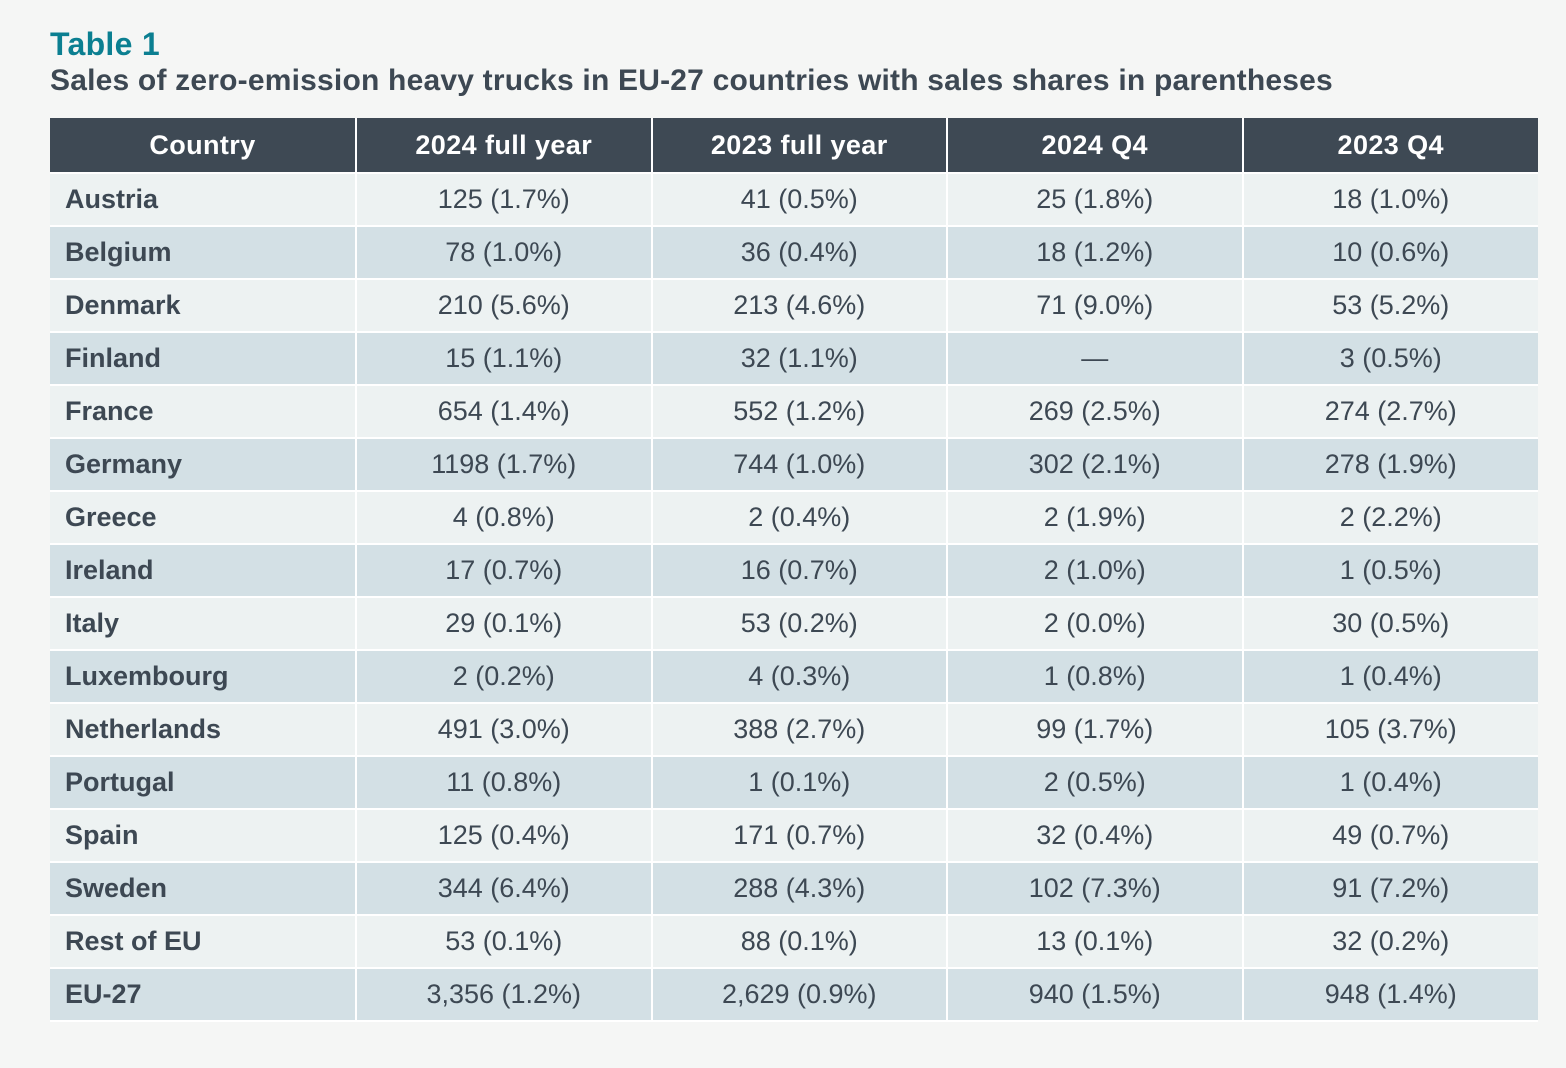  I want to click on value-2024-full-year: 210 (5.6%), so click(504, 306).